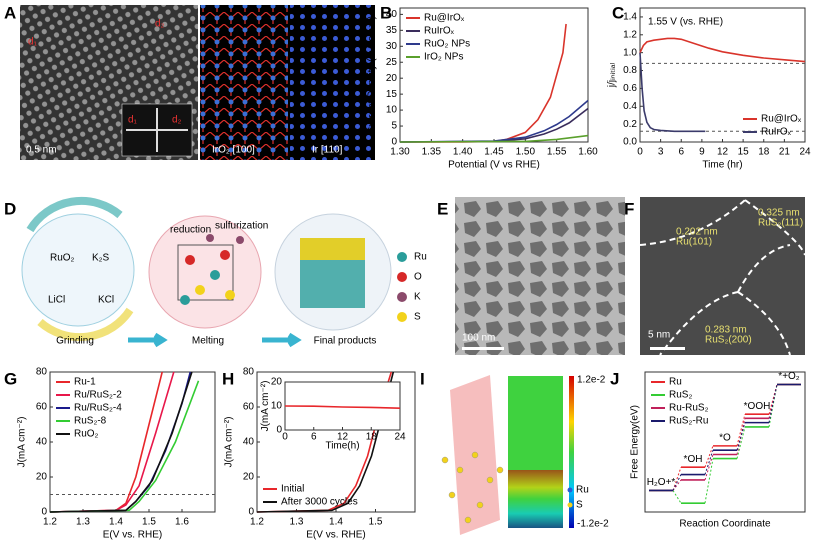  I want to click on x-tick-label: 1.6, so click(182, 522).